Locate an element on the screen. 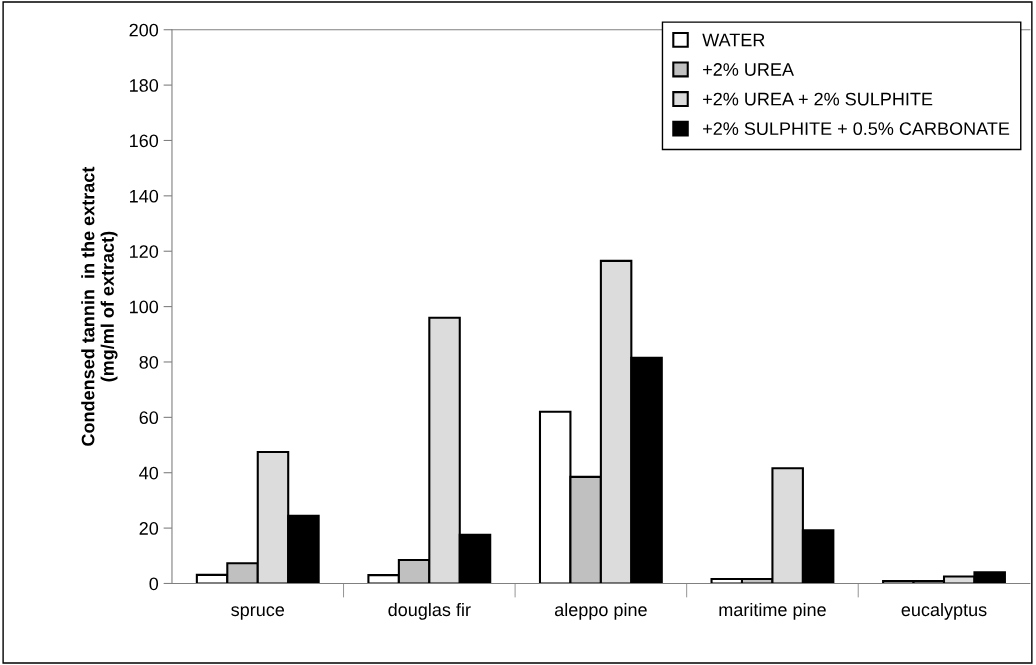 Image resolution: width=1036 pixels, height=665 pixels. x-tick-label: spruce is located at coordinates (258, 613).